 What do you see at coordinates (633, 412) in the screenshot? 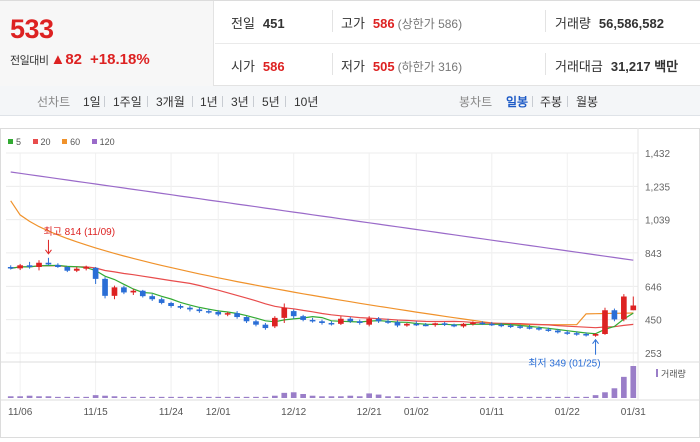
I see `x-tick-label: 01/31` at bounding box center [633, 412].